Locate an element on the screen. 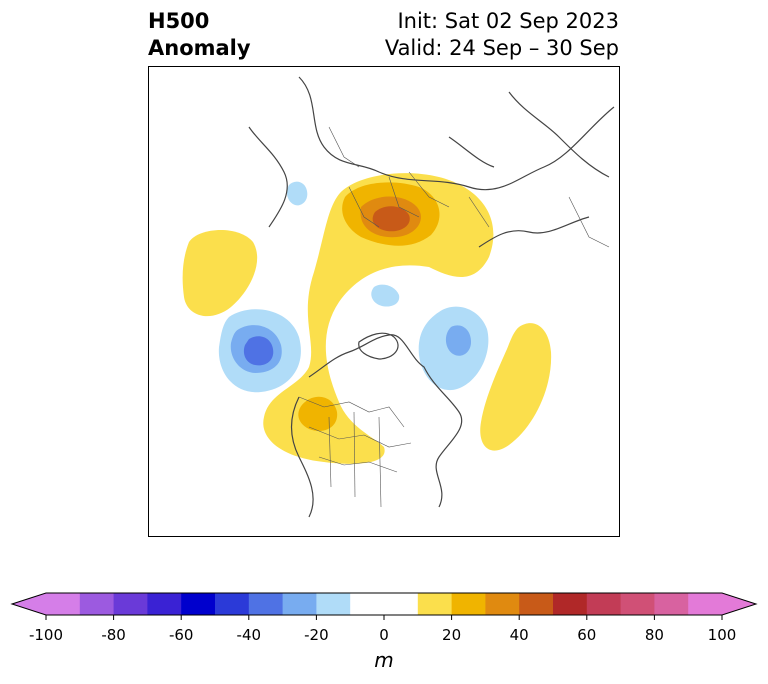 The height and width of the screenshot is (684, 768). valid-period-label: Valid: 24 Sep – 30 Sep is located at coordinates (501, 48).